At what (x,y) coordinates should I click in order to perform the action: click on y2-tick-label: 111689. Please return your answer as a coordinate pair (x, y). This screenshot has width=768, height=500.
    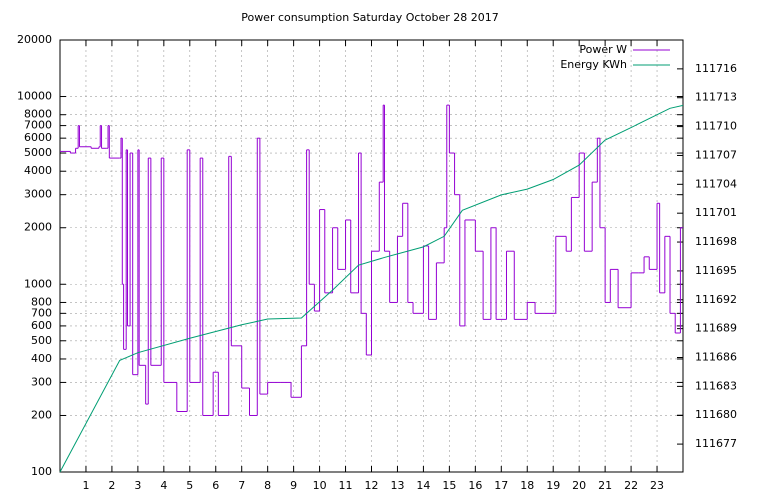
    Looking at the image, I should click on (716, 328).